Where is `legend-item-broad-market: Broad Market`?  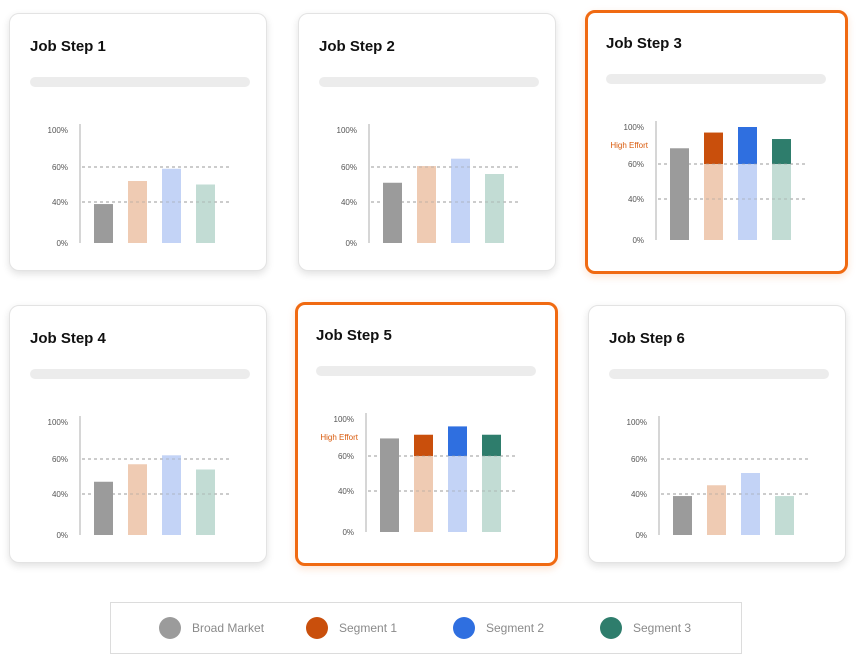
legend-item-broad-market: Broad Market is located at coordinates (211, 628).